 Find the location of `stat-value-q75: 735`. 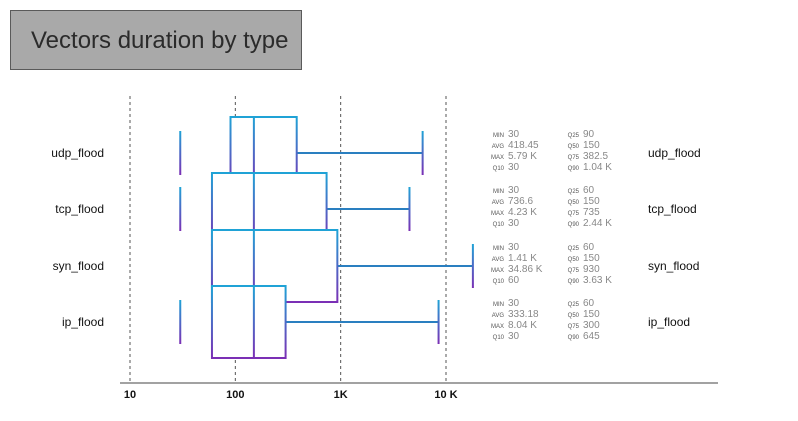

stat-value-q75: 735 is located at coordinates (591, 212).